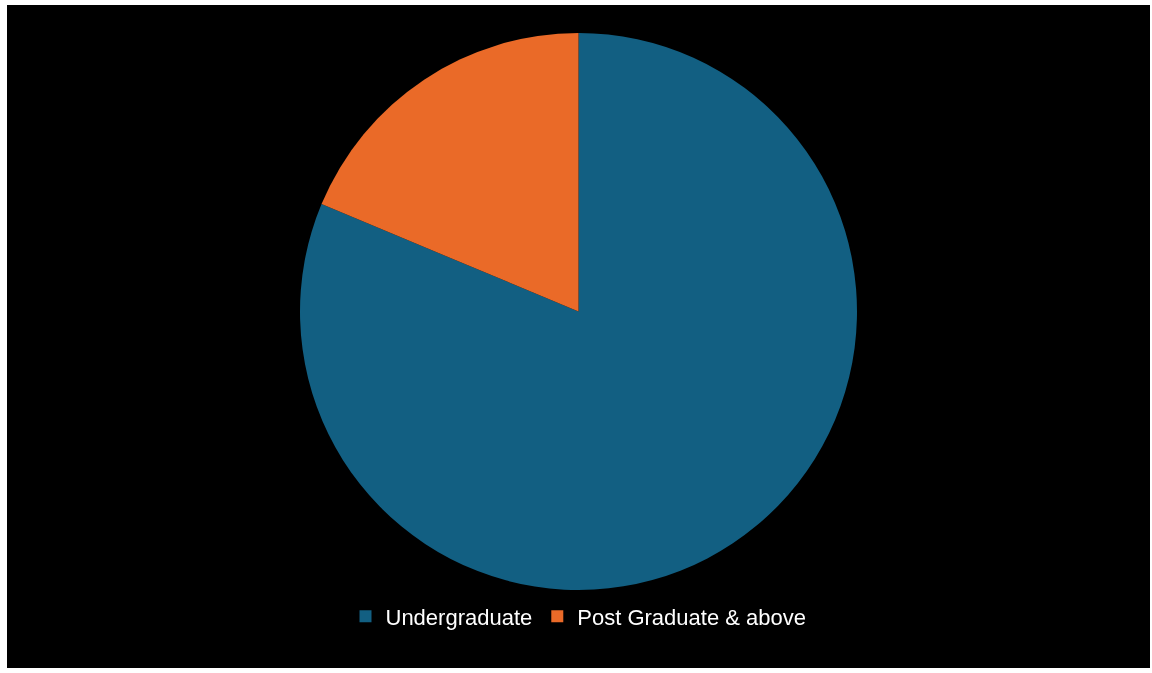  What do you see at coordinates (450, 172) in the screenshot?
I see `pie-slice` at bounding box center [450, 172].